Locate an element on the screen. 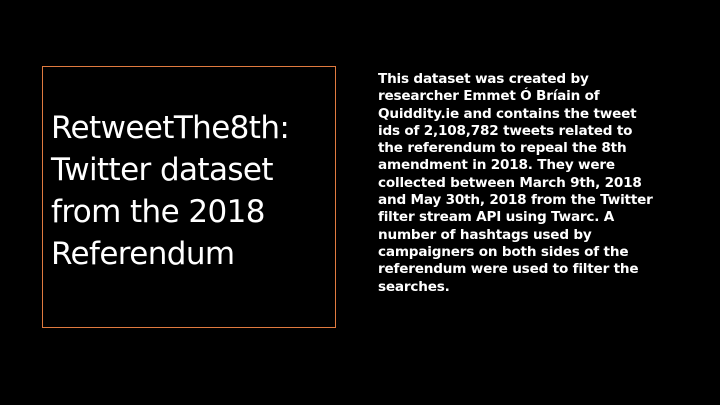  description-line: the referendum to repeal the 8th is located at coordinates (502, 148).